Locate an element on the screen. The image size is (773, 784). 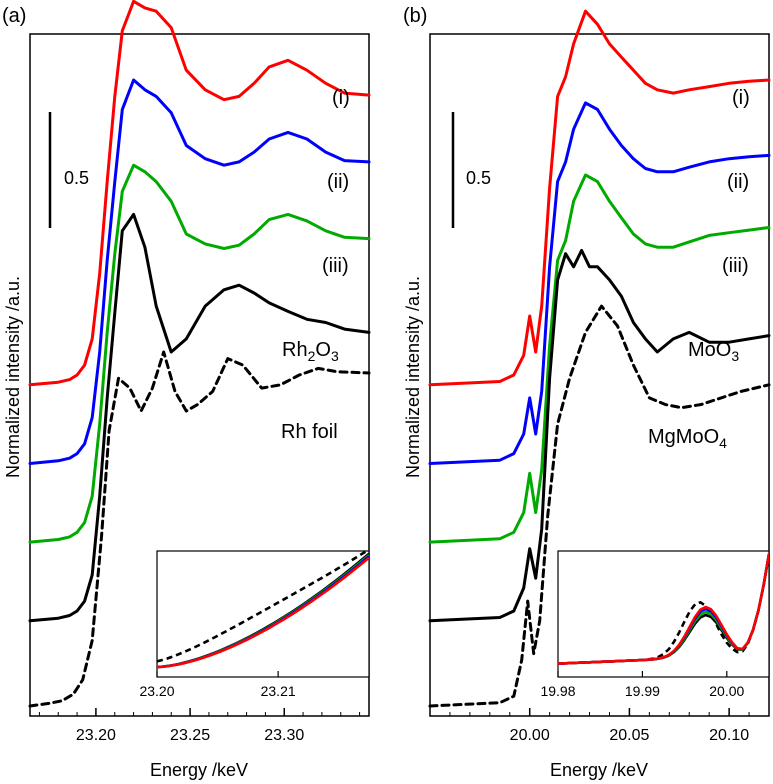
panel-b-label-i: (i) is located at coordinates (741, 98).